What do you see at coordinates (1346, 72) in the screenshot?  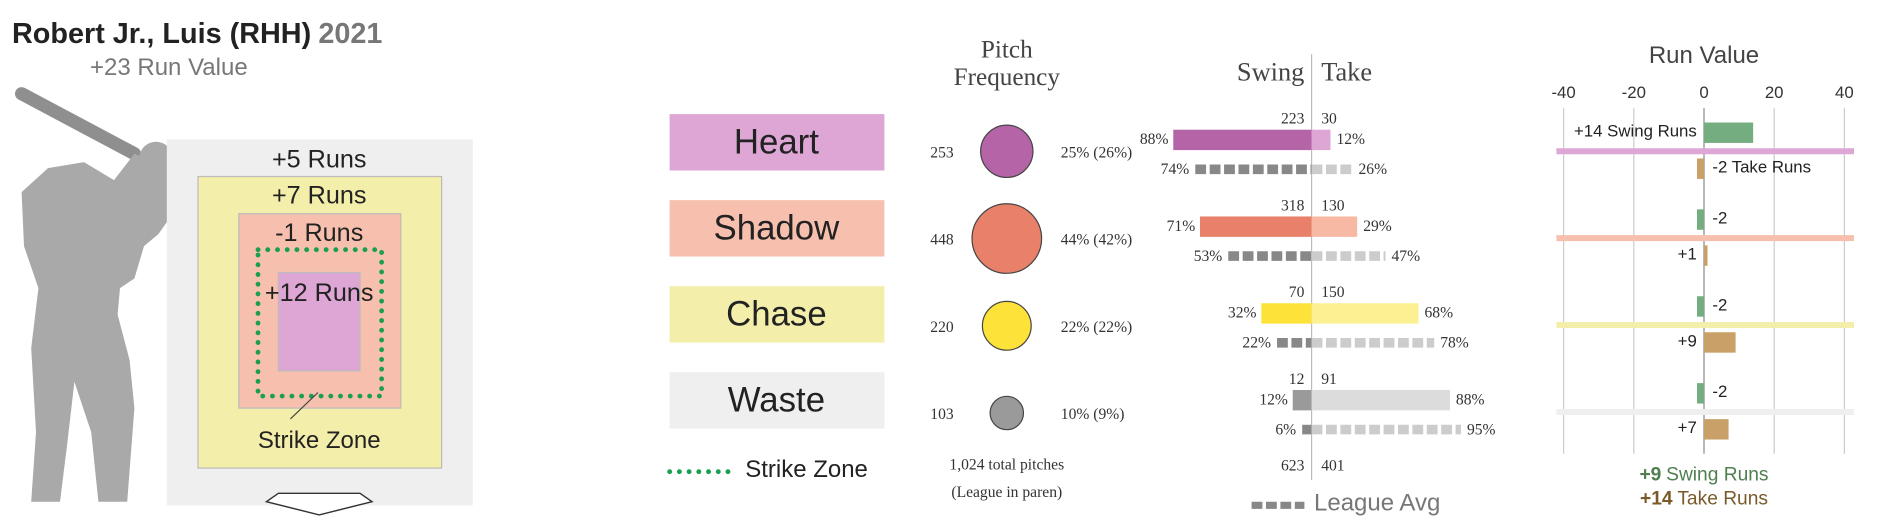 I see `take-header: Take` at bounding box center [1346, 72].